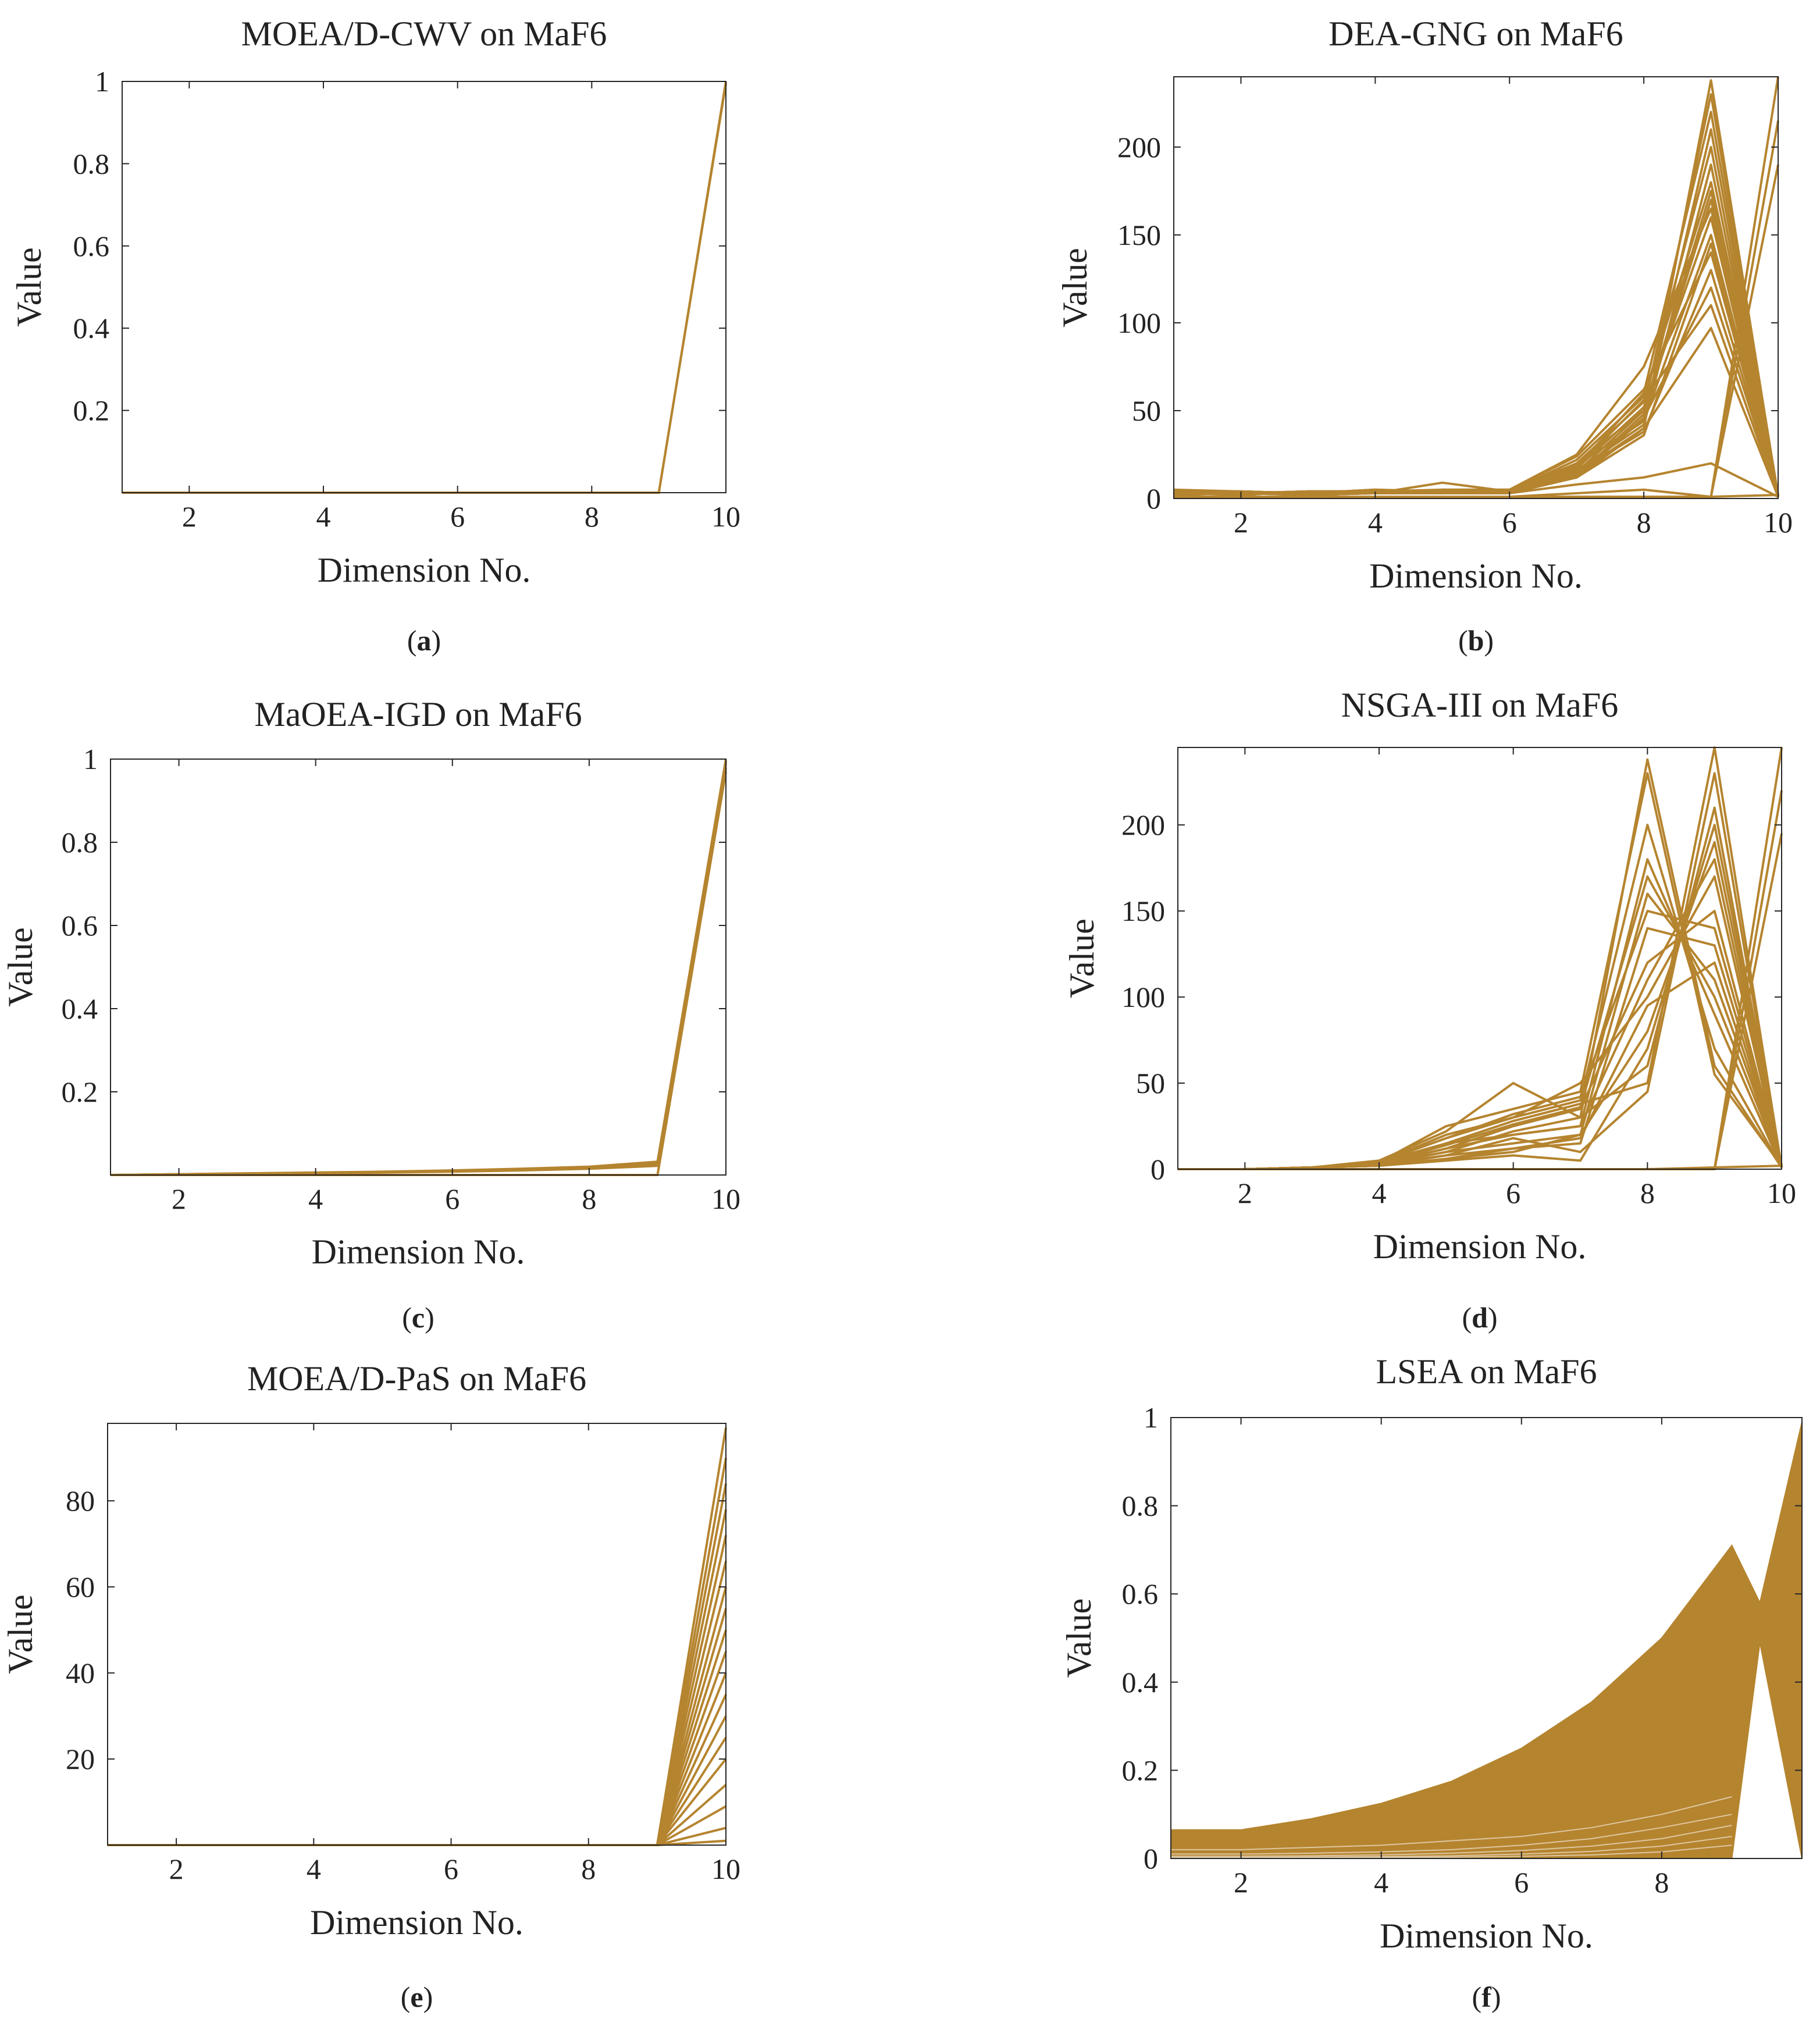 Image resolution: width=1820 pixels, height=2026 pixels. I want to click on axes-frame-e, so click(417, 1634).